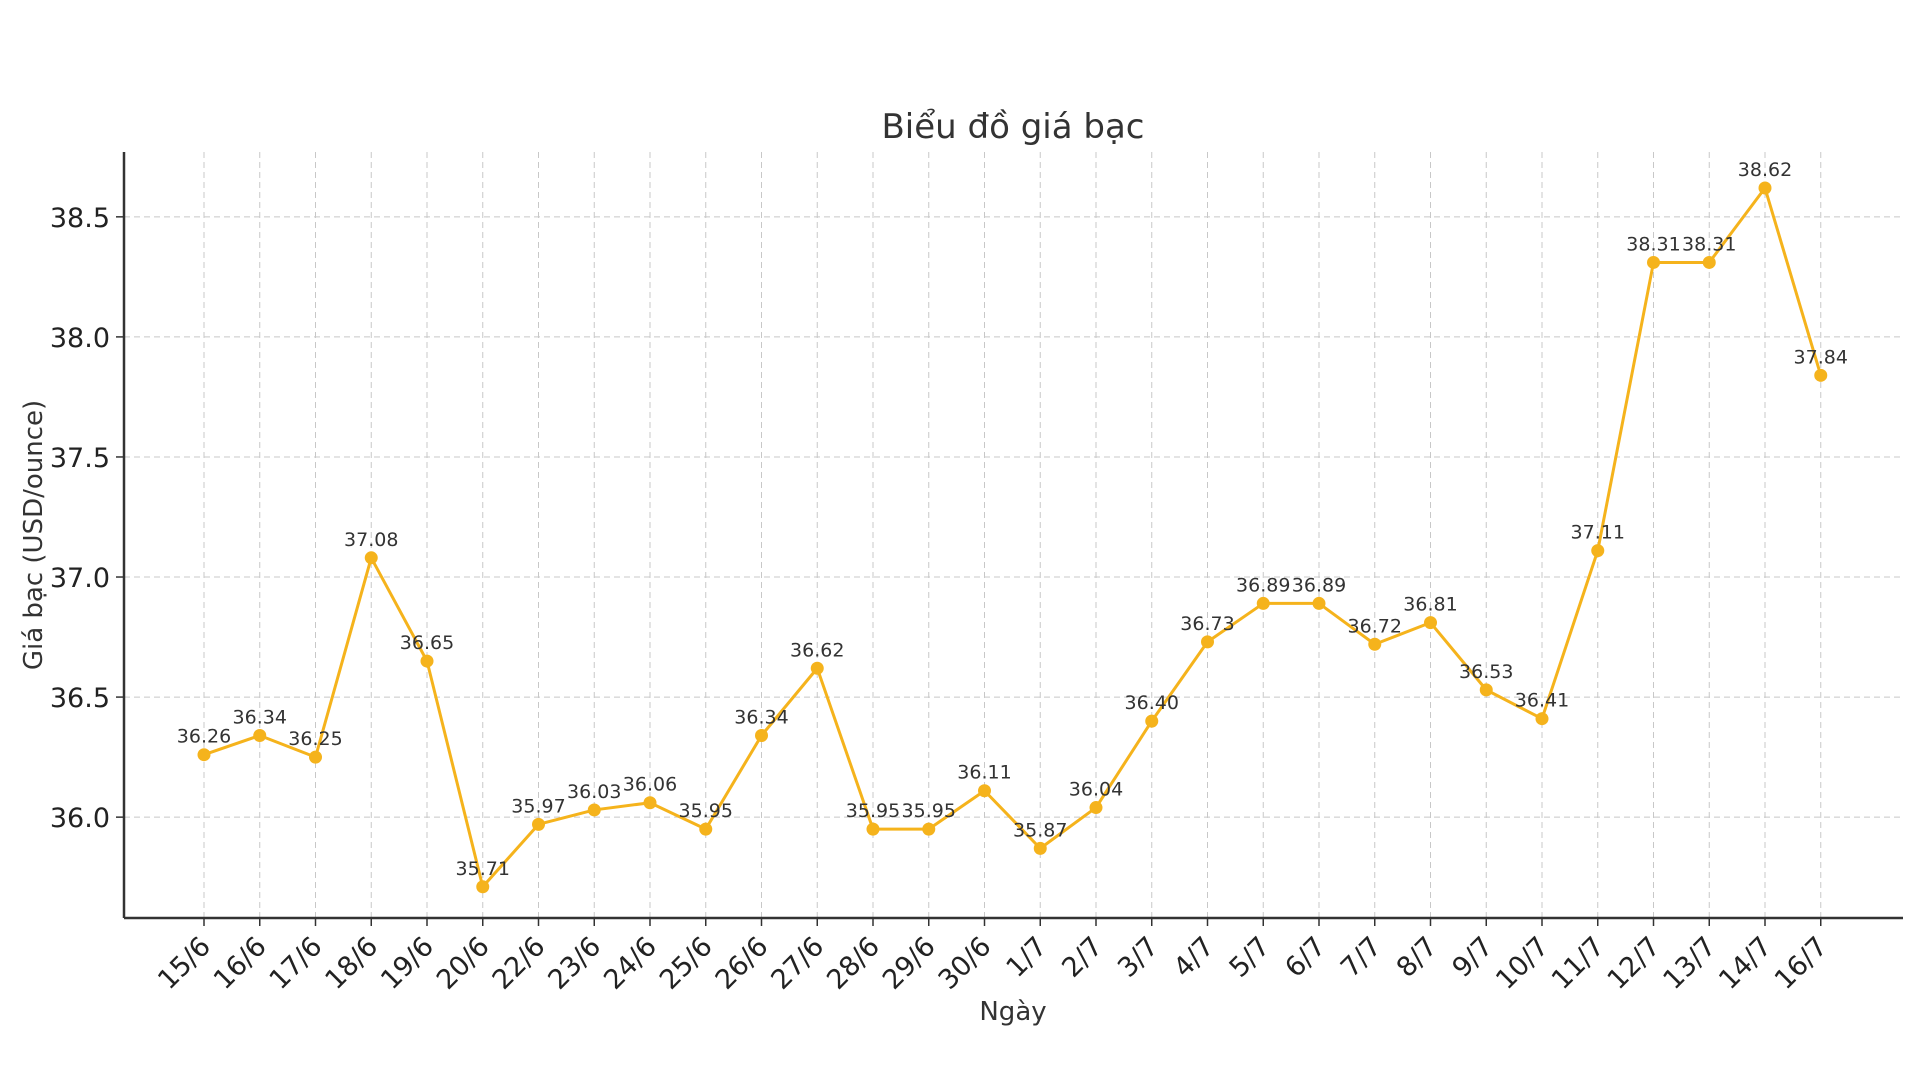  I want to click on data-label: 36.62, so click(817, 650).